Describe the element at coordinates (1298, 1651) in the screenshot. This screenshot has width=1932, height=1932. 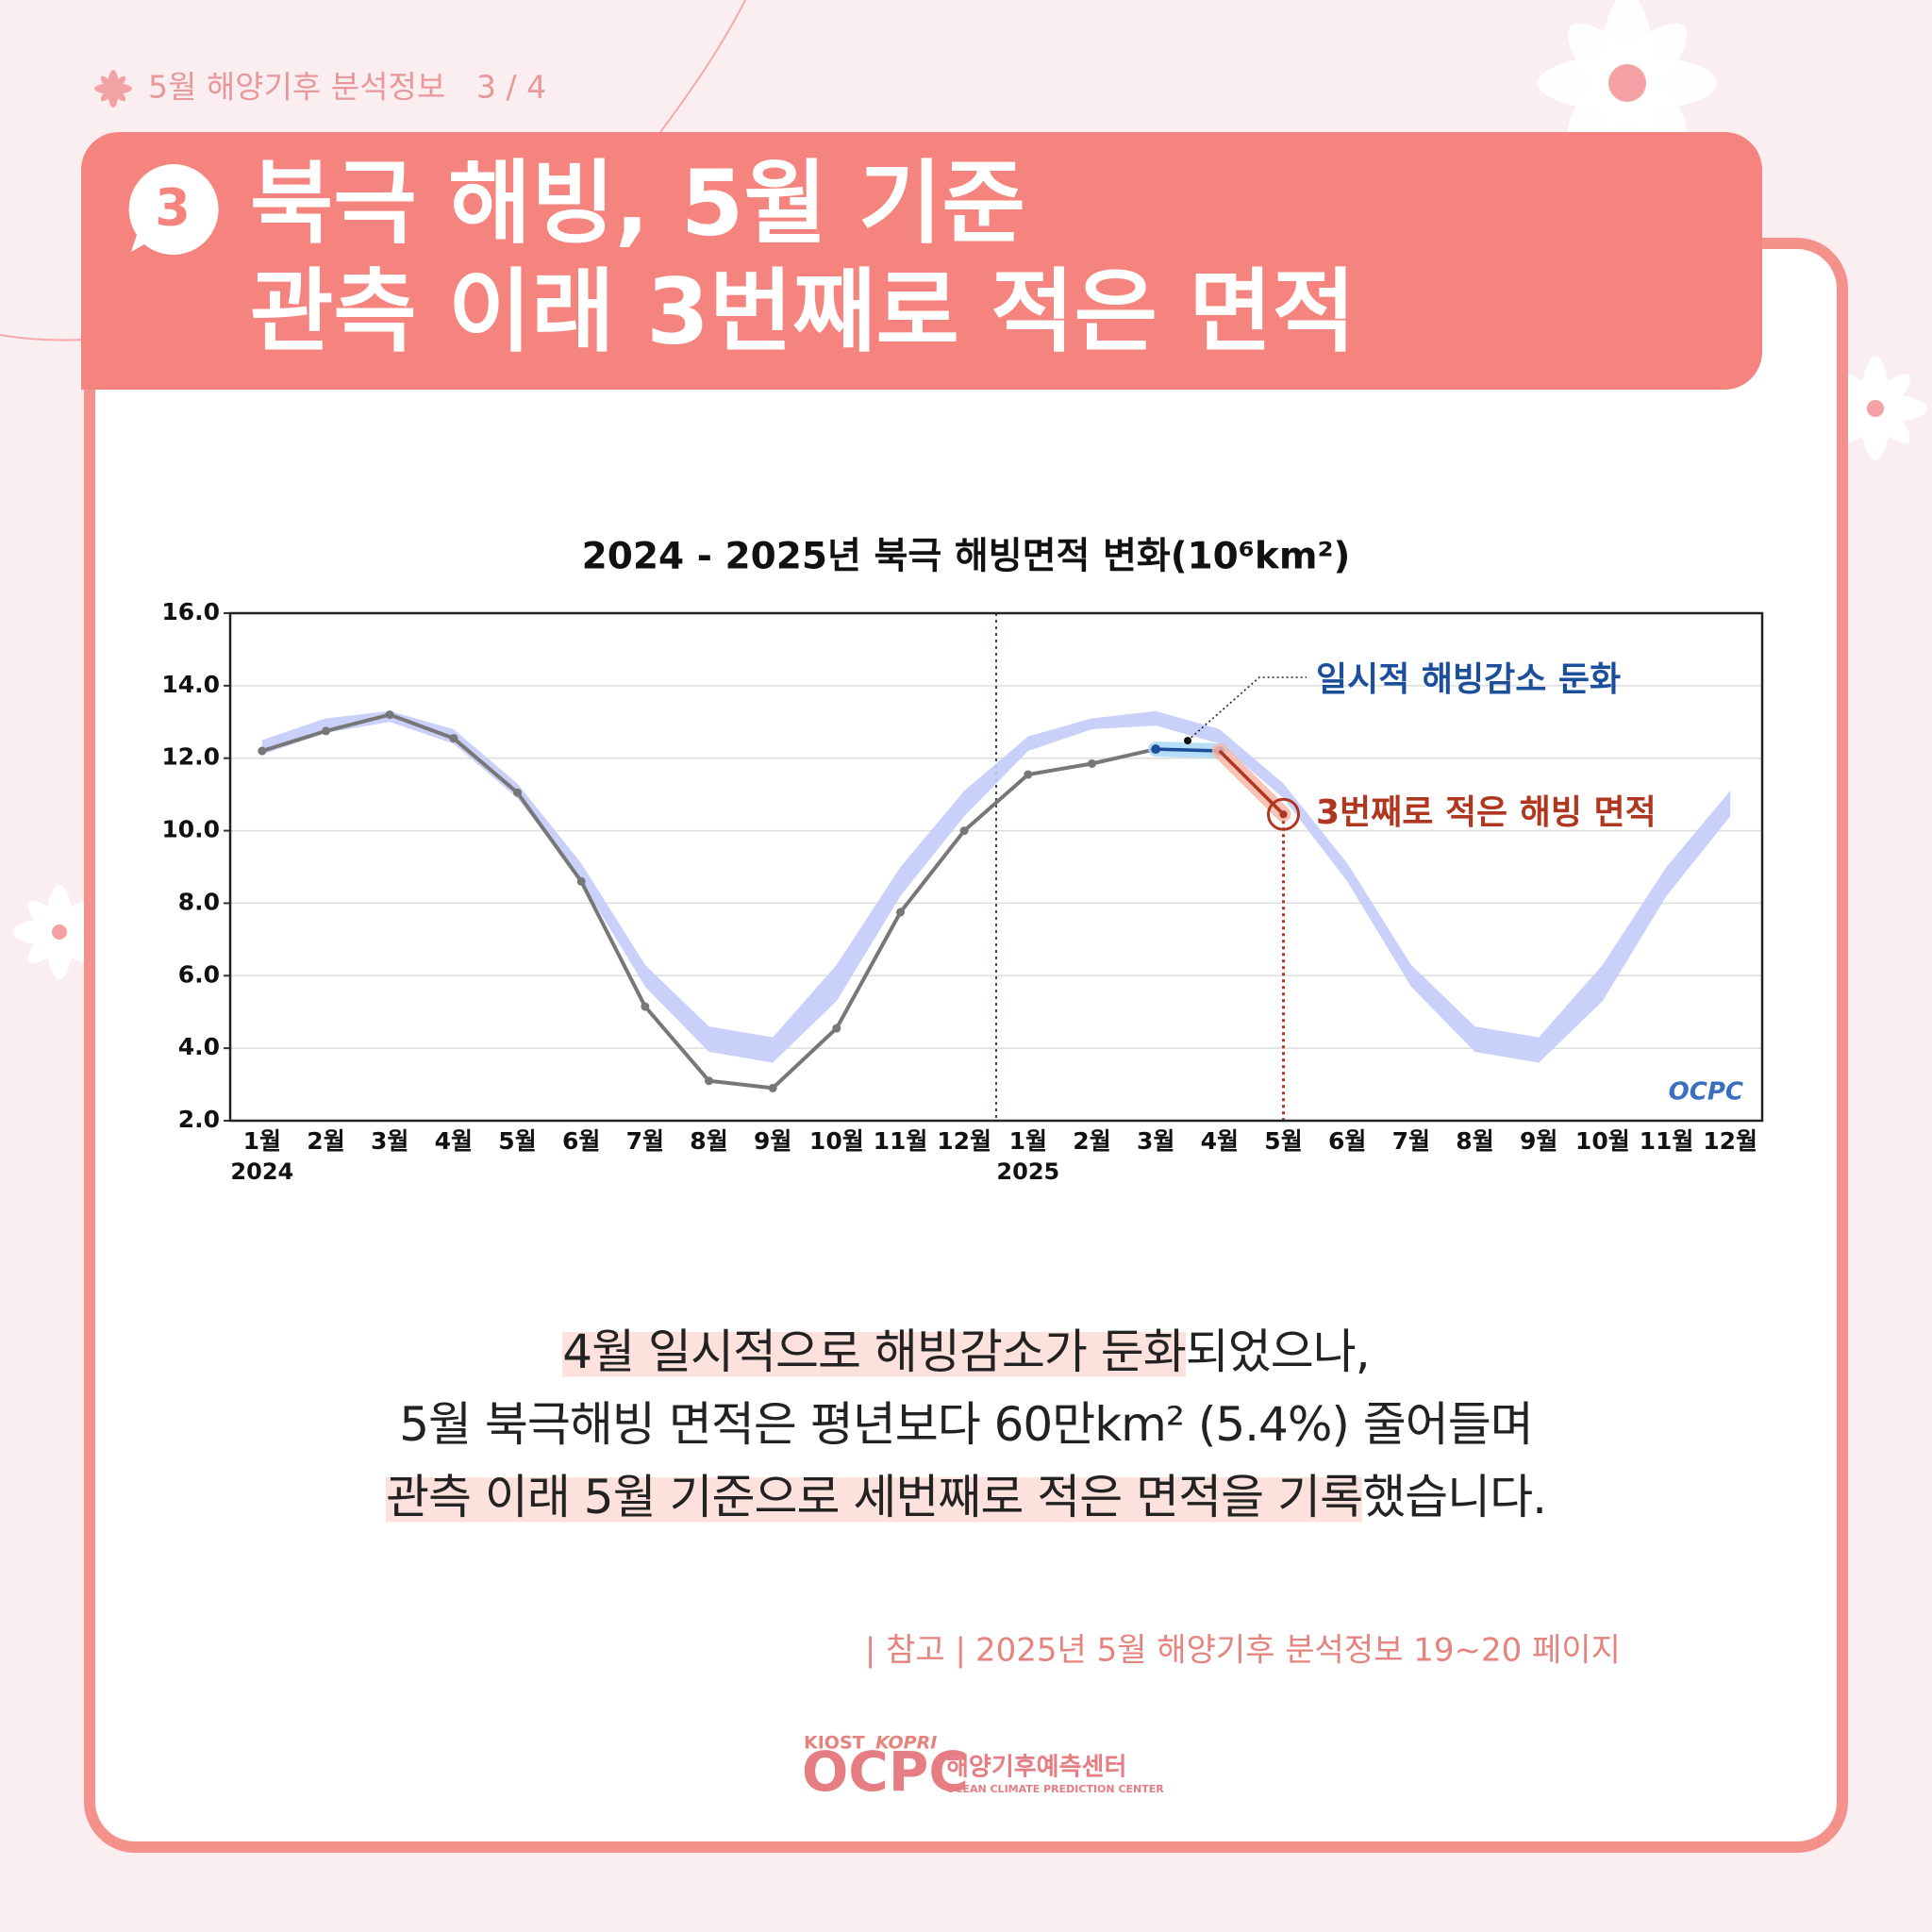
I see `reference-text: 2025년 5월 해양기후 분석정보 19~20 페이지` at that location.